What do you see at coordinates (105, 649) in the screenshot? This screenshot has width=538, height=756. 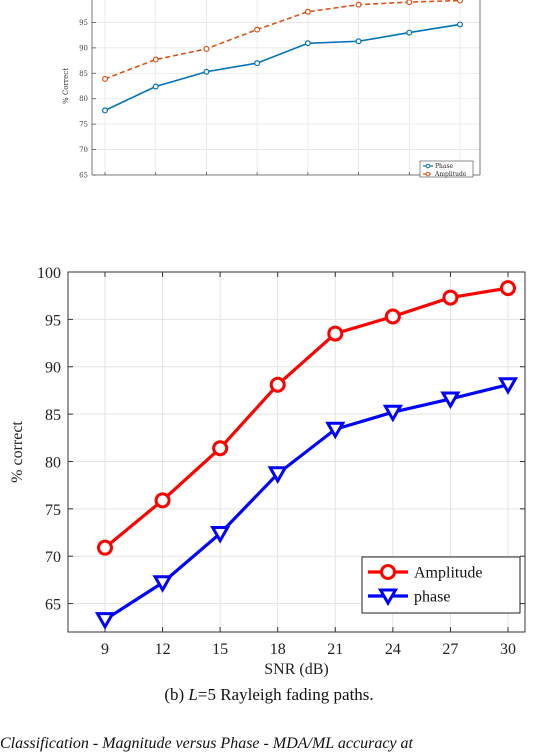 I see `main-tick-label-x: 9` at bounding box center [105, 649].